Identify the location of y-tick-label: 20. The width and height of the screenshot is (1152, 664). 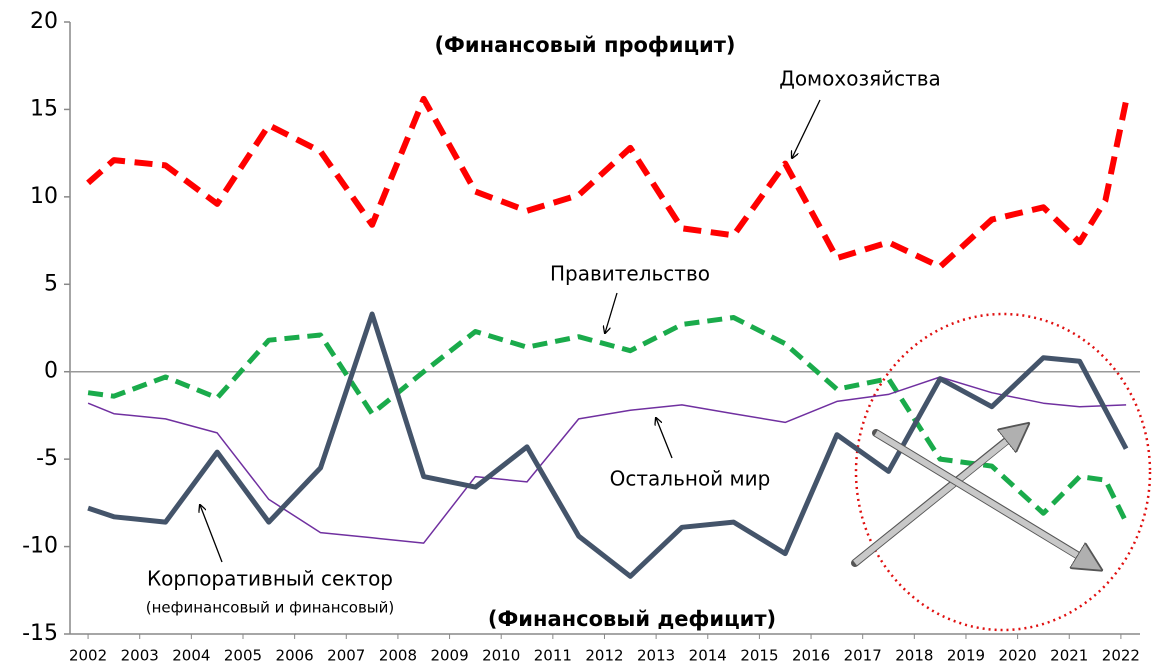
(44, 21).